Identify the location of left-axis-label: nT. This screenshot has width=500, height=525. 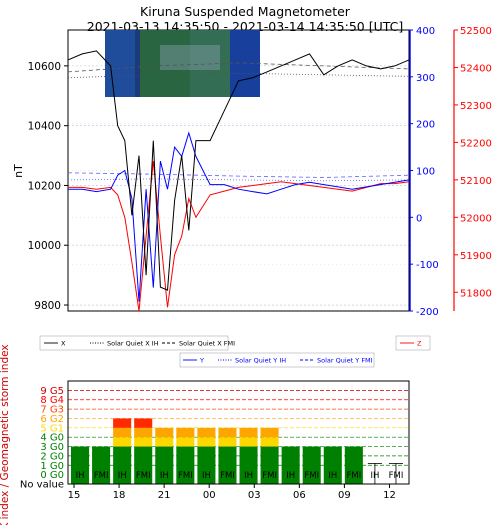
(18, 171).